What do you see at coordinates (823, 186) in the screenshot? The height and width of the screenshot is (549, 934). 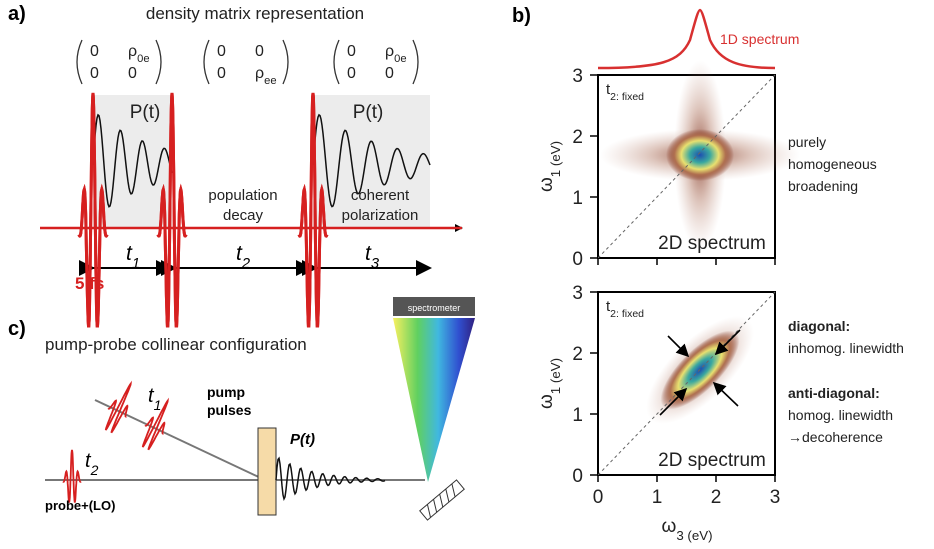 I see `annotation: broadening` at bounding box center [823, 186].